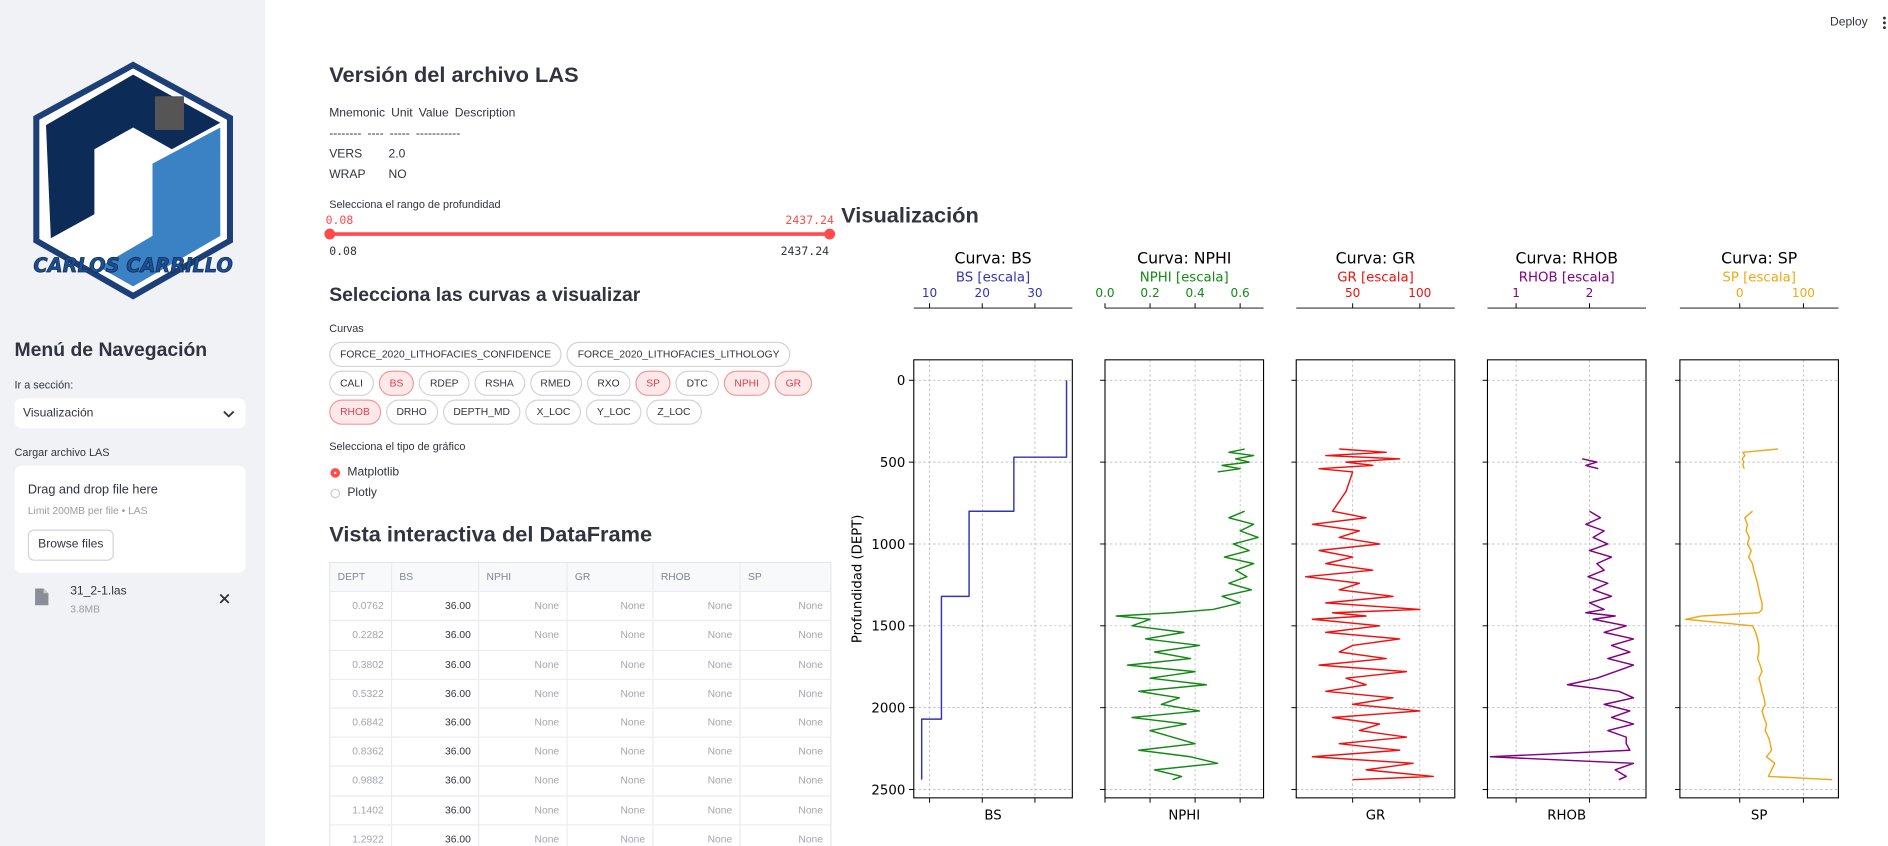 This screenshot has width=1888, height=846. Describe the element at coordinates (555, 383) in the screenshot. I see `curve-pill: RMED` at that location.